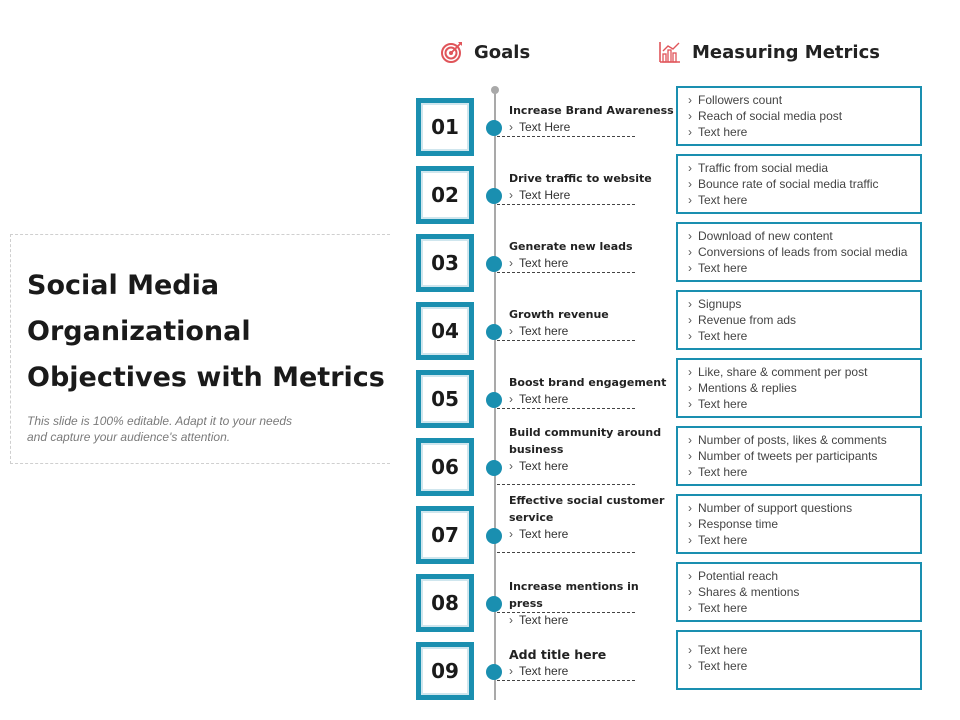 The image size is (960, 720). What do you see at coordinates (747, 320) in the screenshot?
I see `metric-label: Revenue from ads` at bounding box center [747, 320].